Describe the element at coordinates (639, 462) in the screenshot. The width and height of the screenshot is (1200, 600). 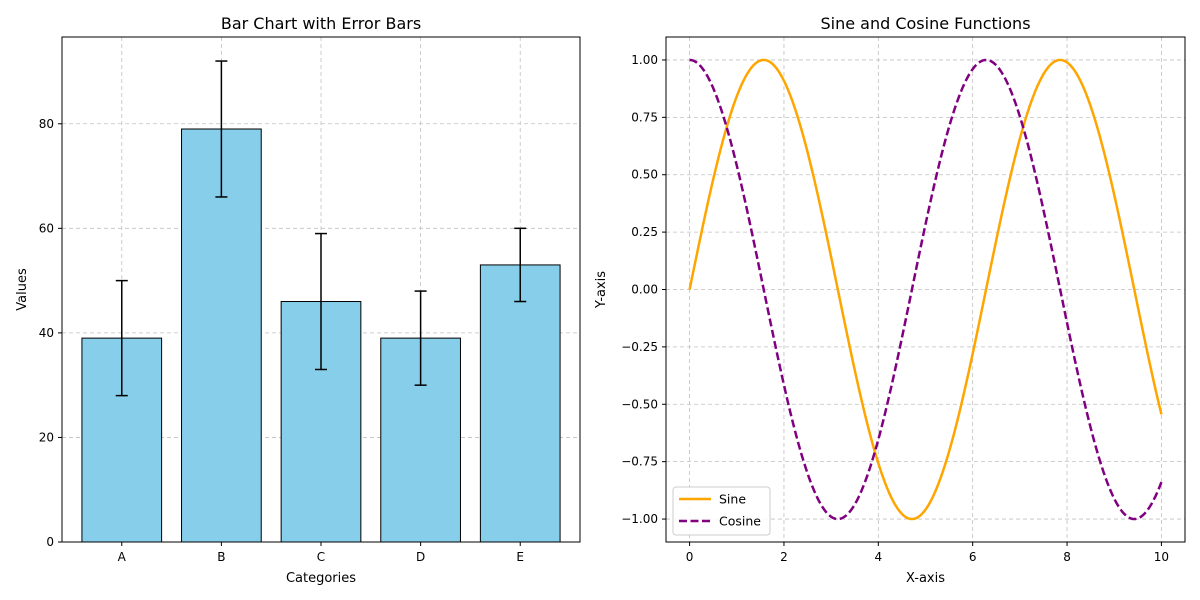
I see `line-chart-y-tick-label: −0.75` at that location.